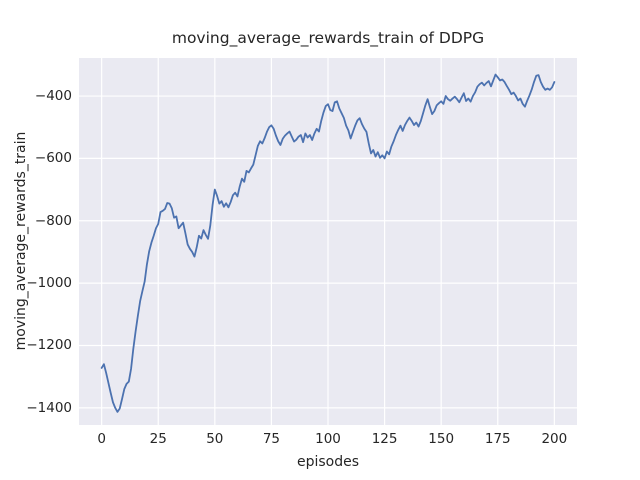 The width and height of the screenshot is (640, 480). What do you see at coordinates (49, 283) in the screenshot?
I see `y-tick-label: −1000` at bounding box center [49, 283].